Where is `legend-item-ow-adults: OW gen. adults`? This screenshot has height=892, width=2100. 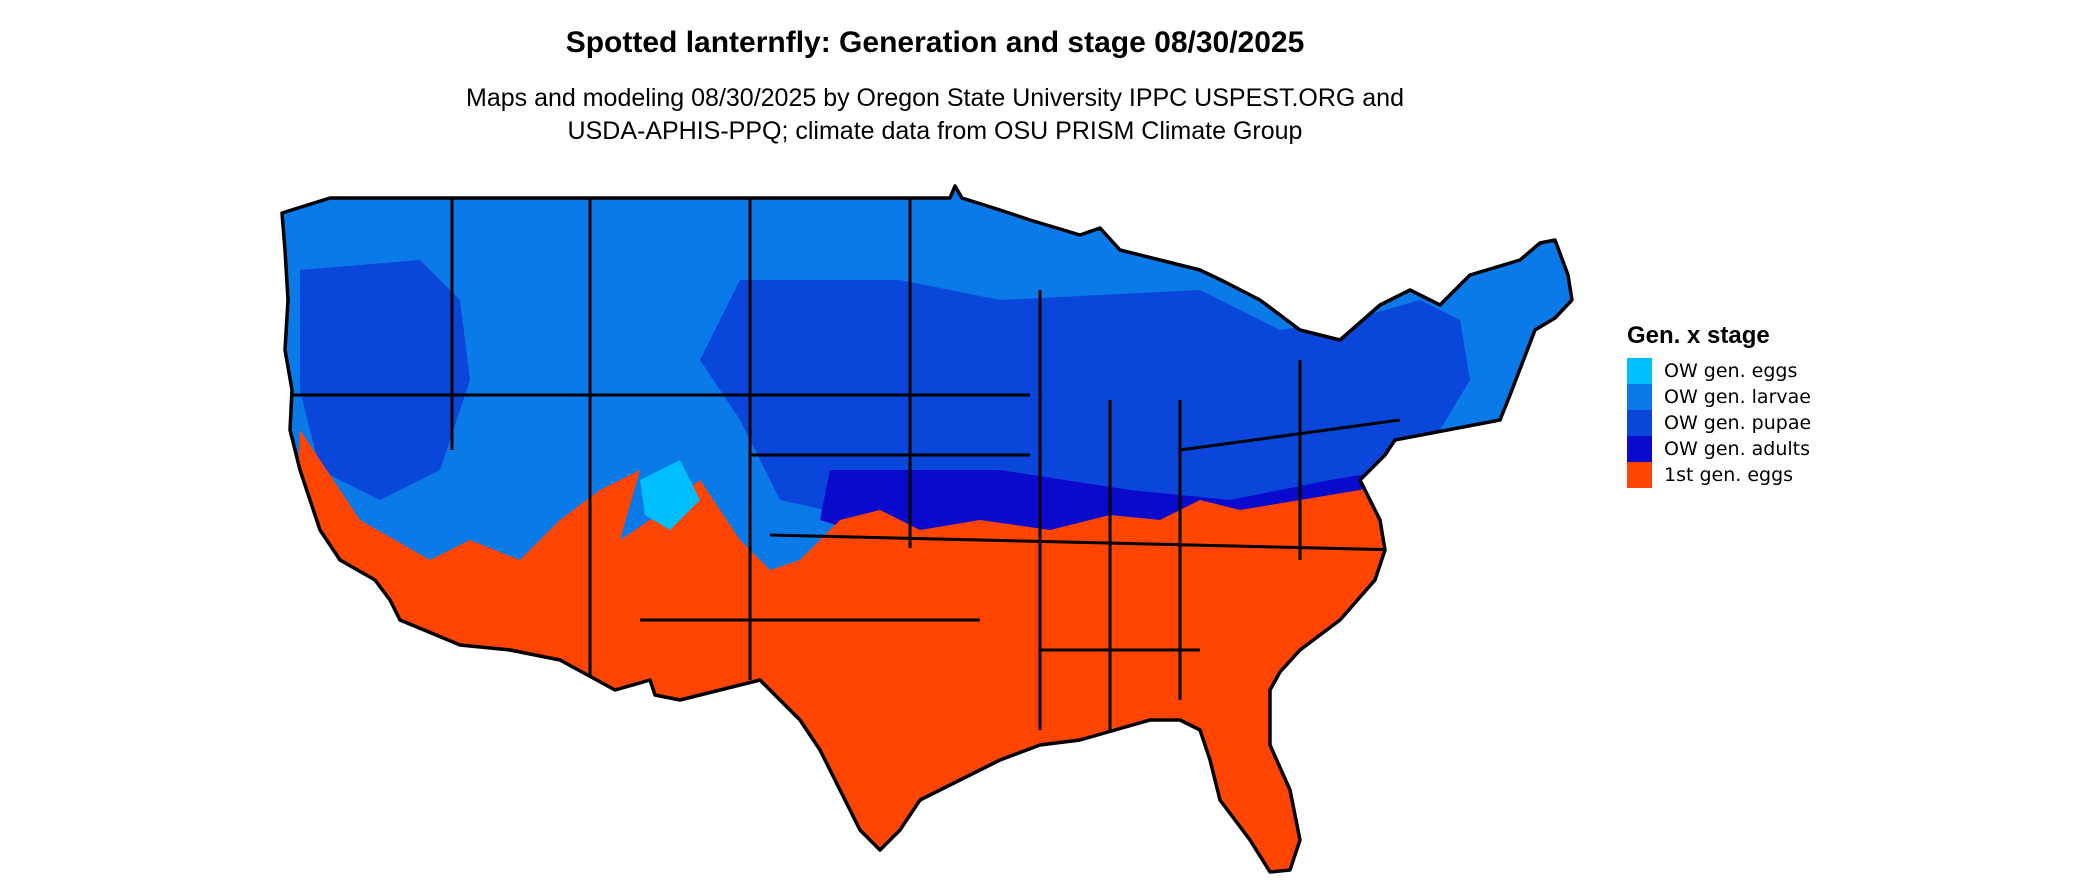
legend-item-ow-adults: OW gen. adults is located at coordinates (1719, 449).